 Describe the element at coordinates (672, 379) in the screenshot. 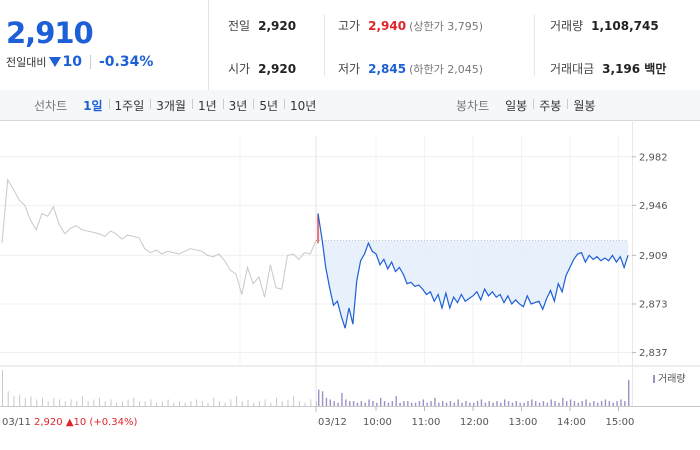

I see `volume-legend-label: 거래량` at that location.